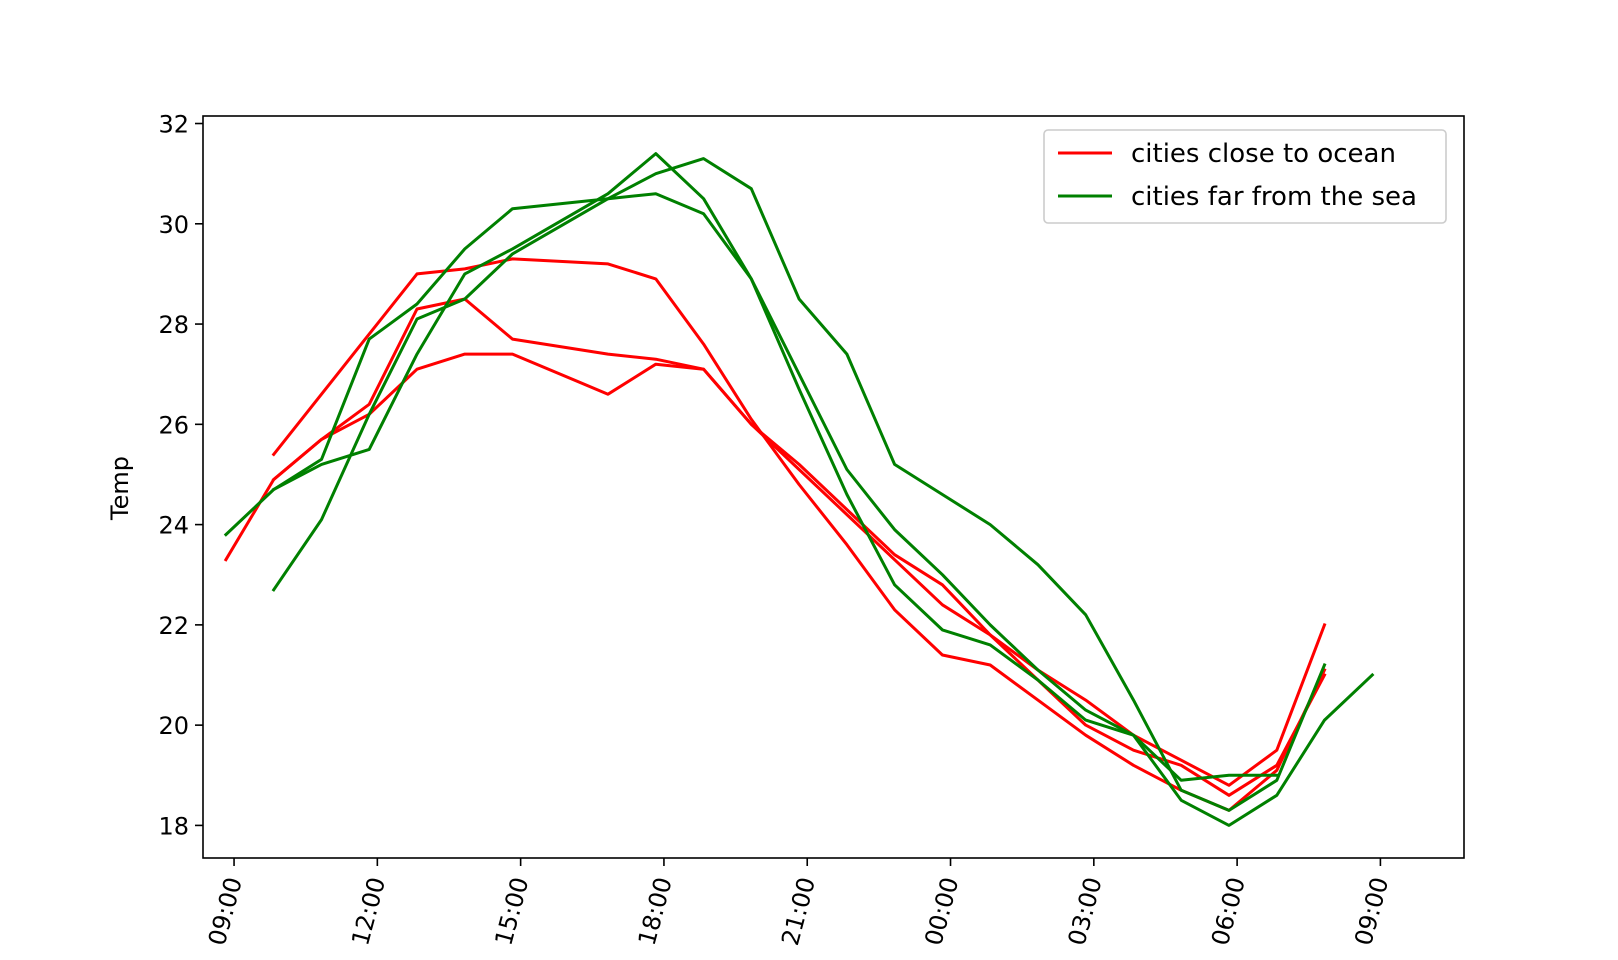 The height and width of the screenshot is (960, 1618). Describe the element at coordinates (173, 425) in the screenshot. I see `y-tick-label: 26` at that location.